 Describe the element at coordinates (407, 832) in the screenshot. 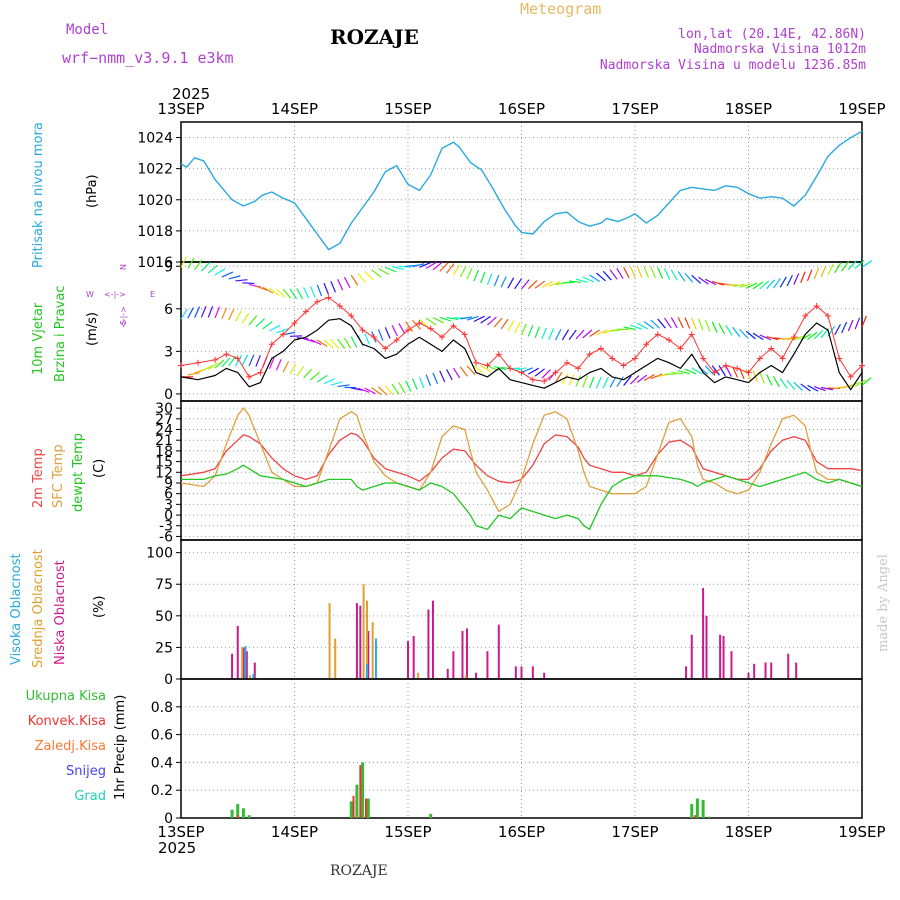

I see `day-label-bottom: 15SEP` at that location.